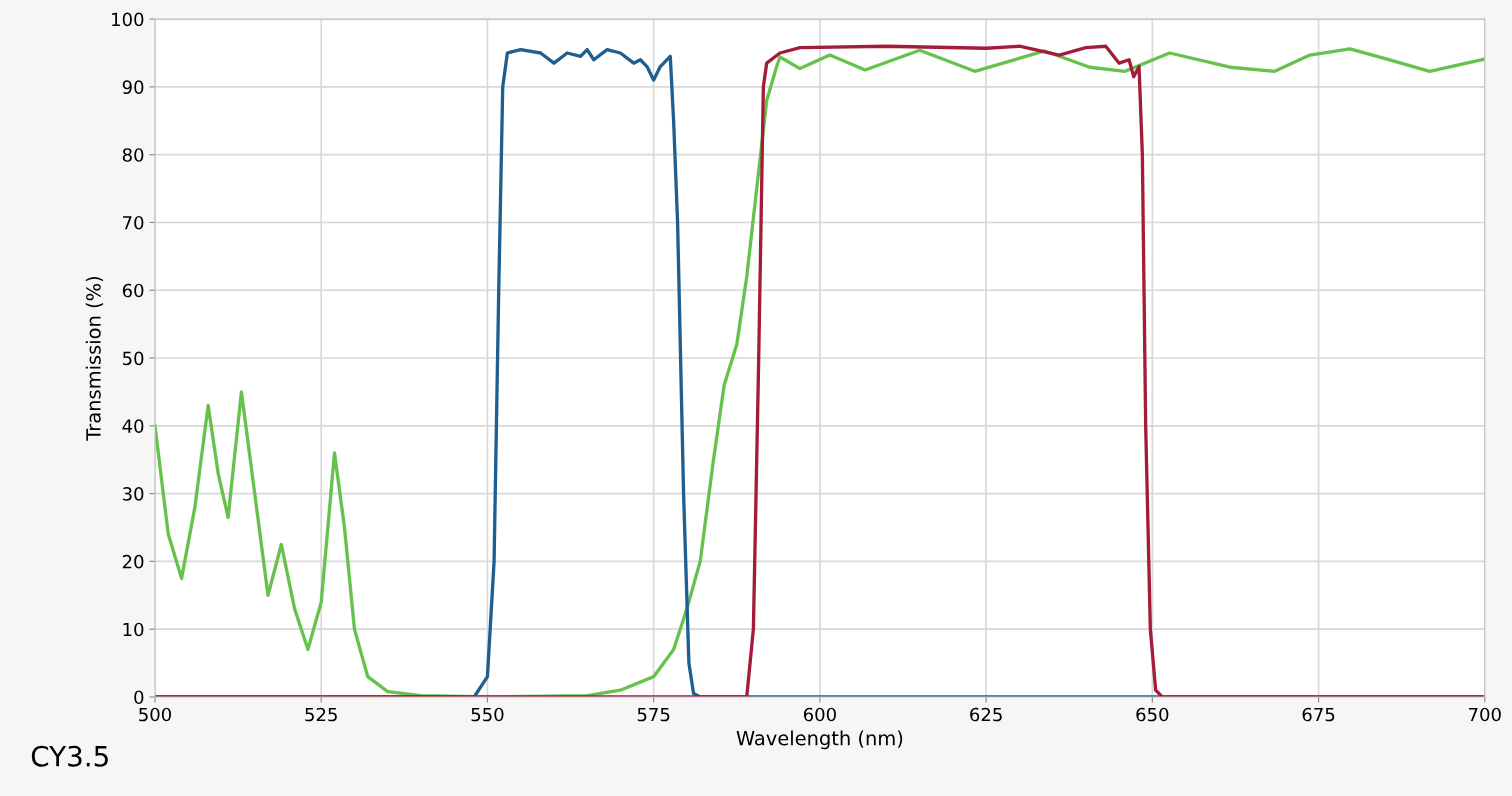 This screenshot has width=1512, height=796. What do you see at coordinates (133, 155) in the screenshot?
I see `y-tick-label: 80` at bounding box center [133, 155].